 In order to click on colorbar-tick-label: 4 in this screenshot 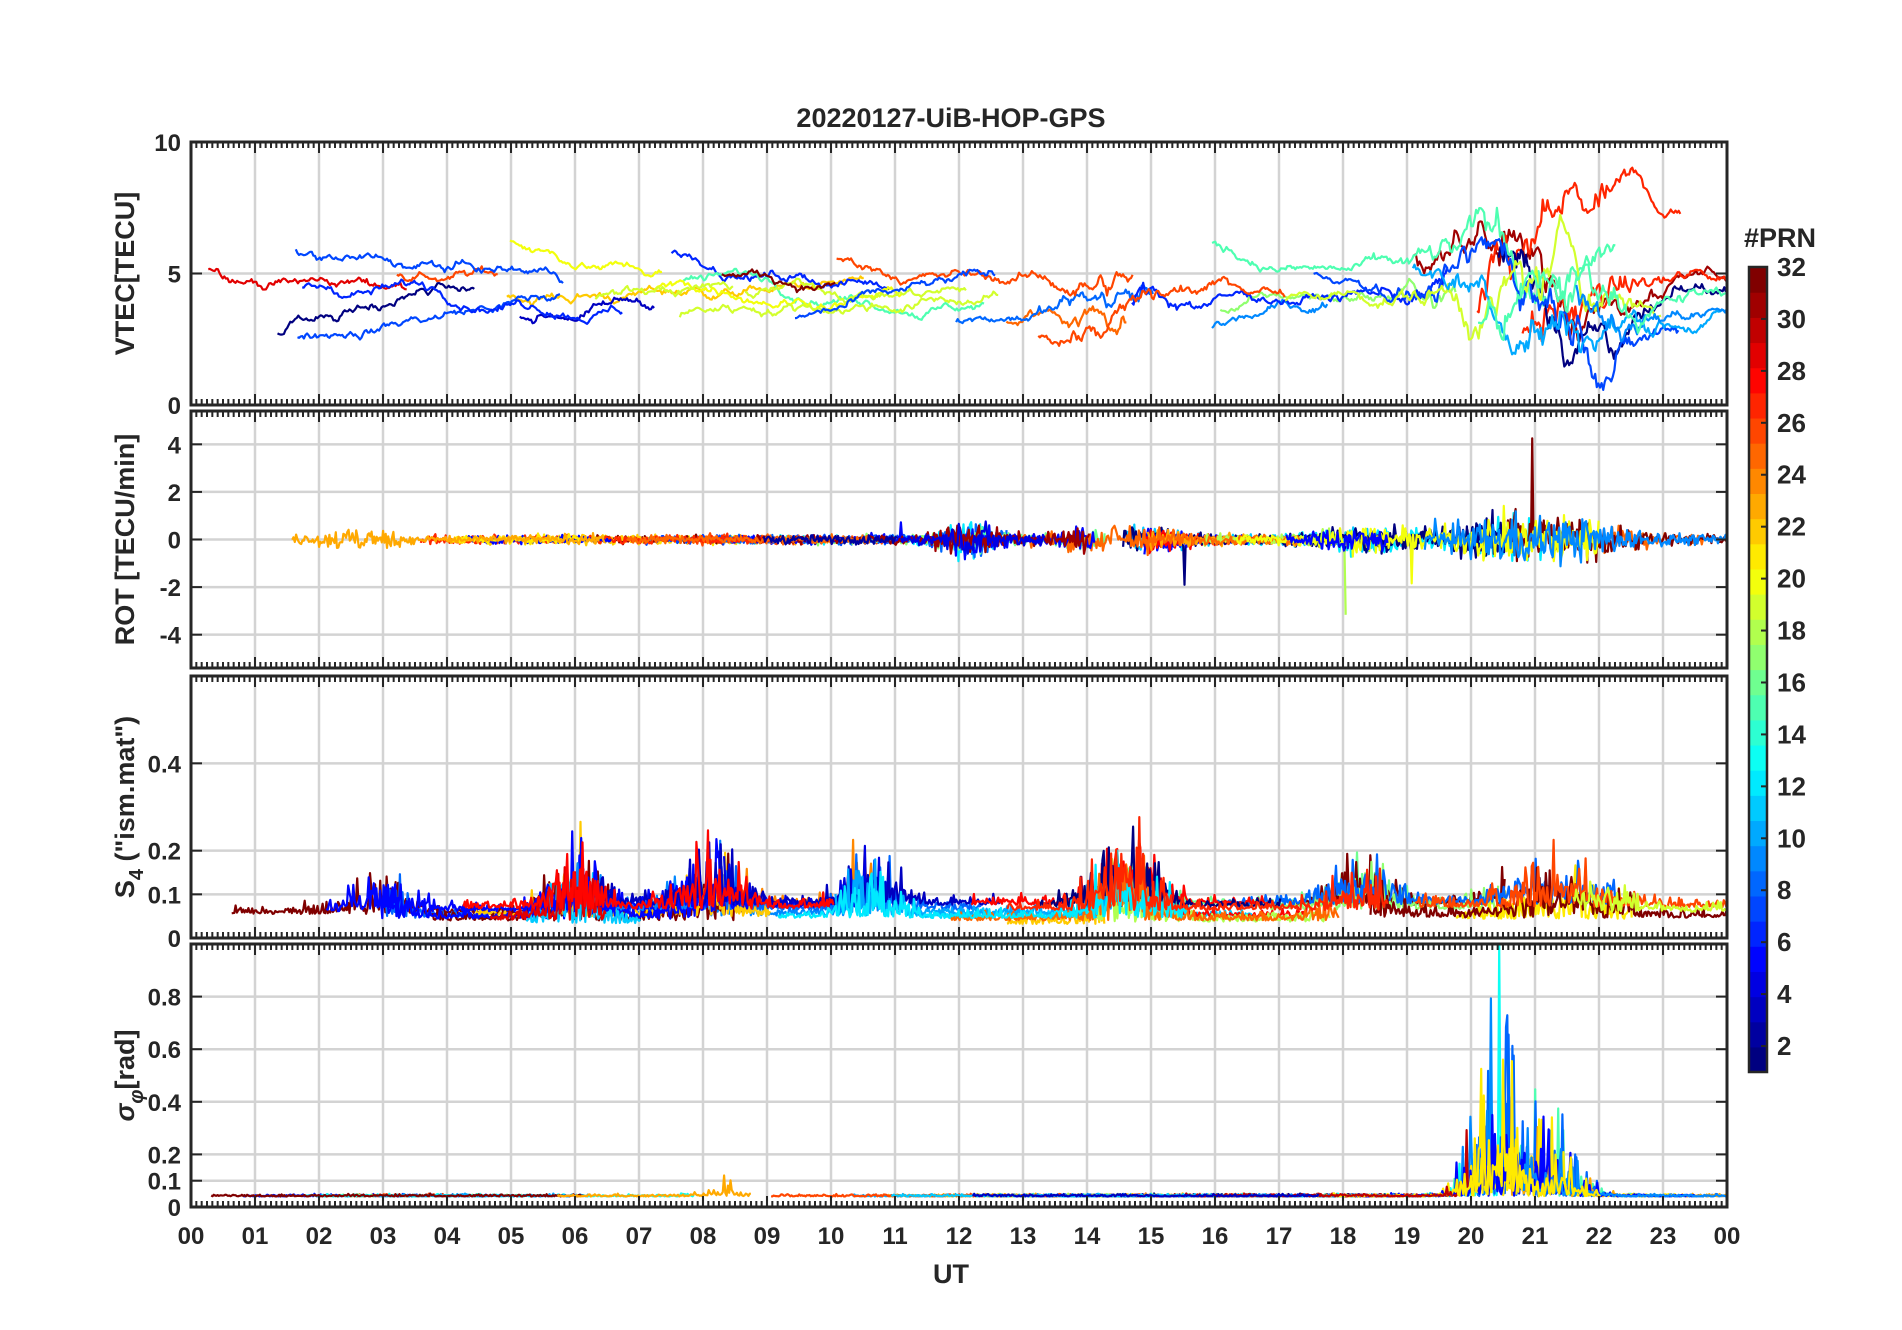, I will do `click(1784, 994)`.